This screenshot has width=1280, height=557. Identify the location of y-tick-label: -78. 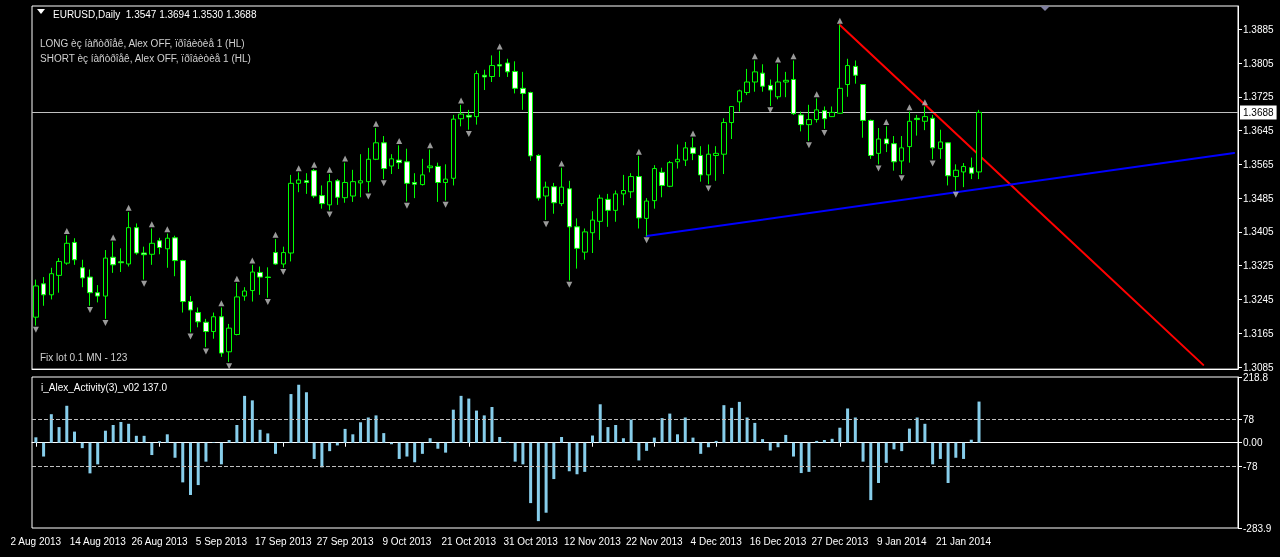
(1250, 466).